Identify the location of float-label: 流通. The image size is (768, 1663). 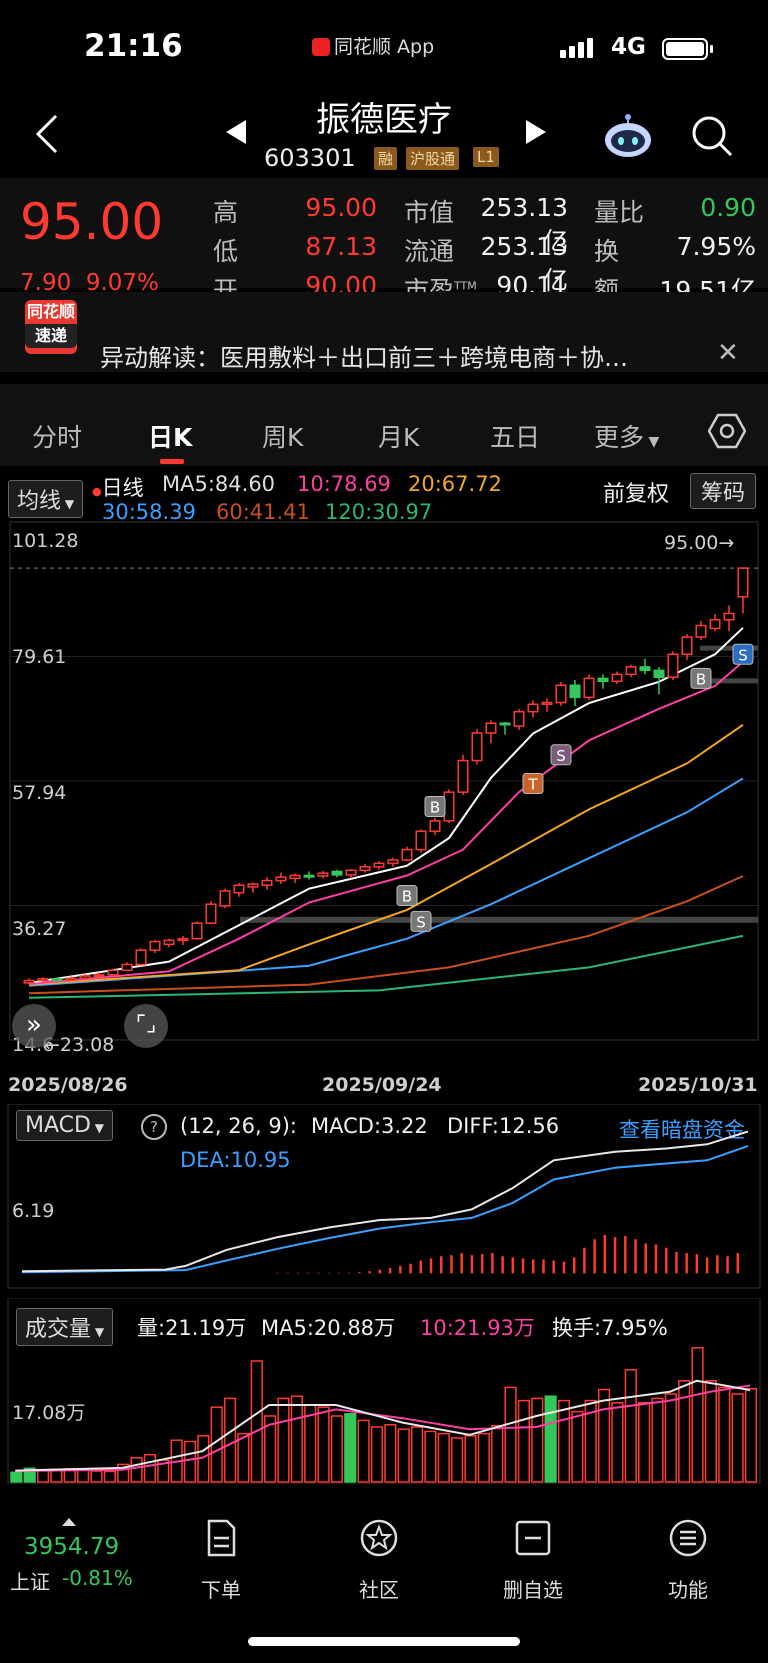
(429, 251).